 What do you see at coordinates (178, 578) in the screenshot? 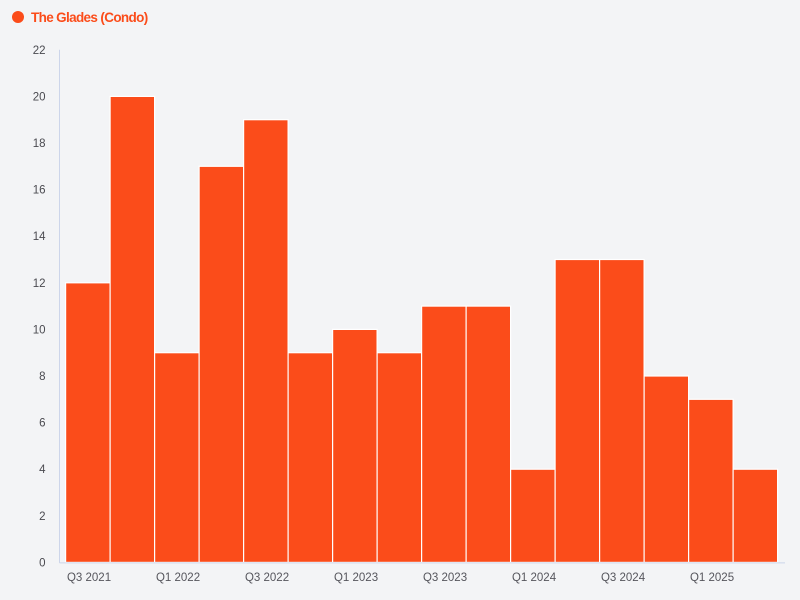
I see `svg-text: Q1 2022` at bounding box center [178, 578].